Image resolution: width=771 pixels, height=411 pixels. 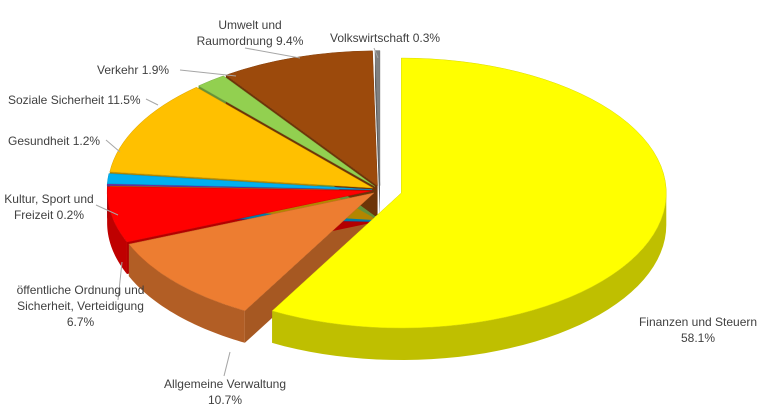 I want to click on data-label: Verkehr 1.9%, so click(x=142, y=70).